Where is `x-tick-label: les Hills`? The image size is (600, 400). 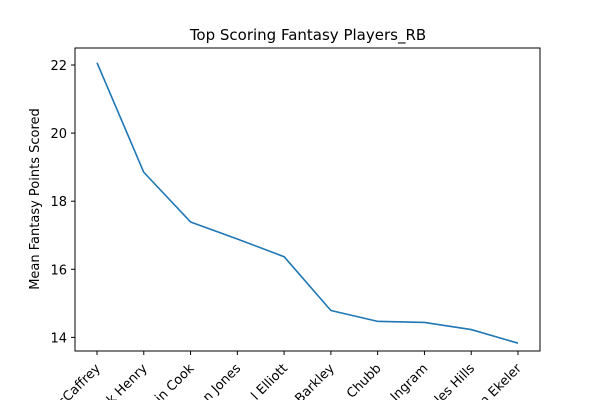 x-tick-label: les Hills is located at coordinates (455, 380).